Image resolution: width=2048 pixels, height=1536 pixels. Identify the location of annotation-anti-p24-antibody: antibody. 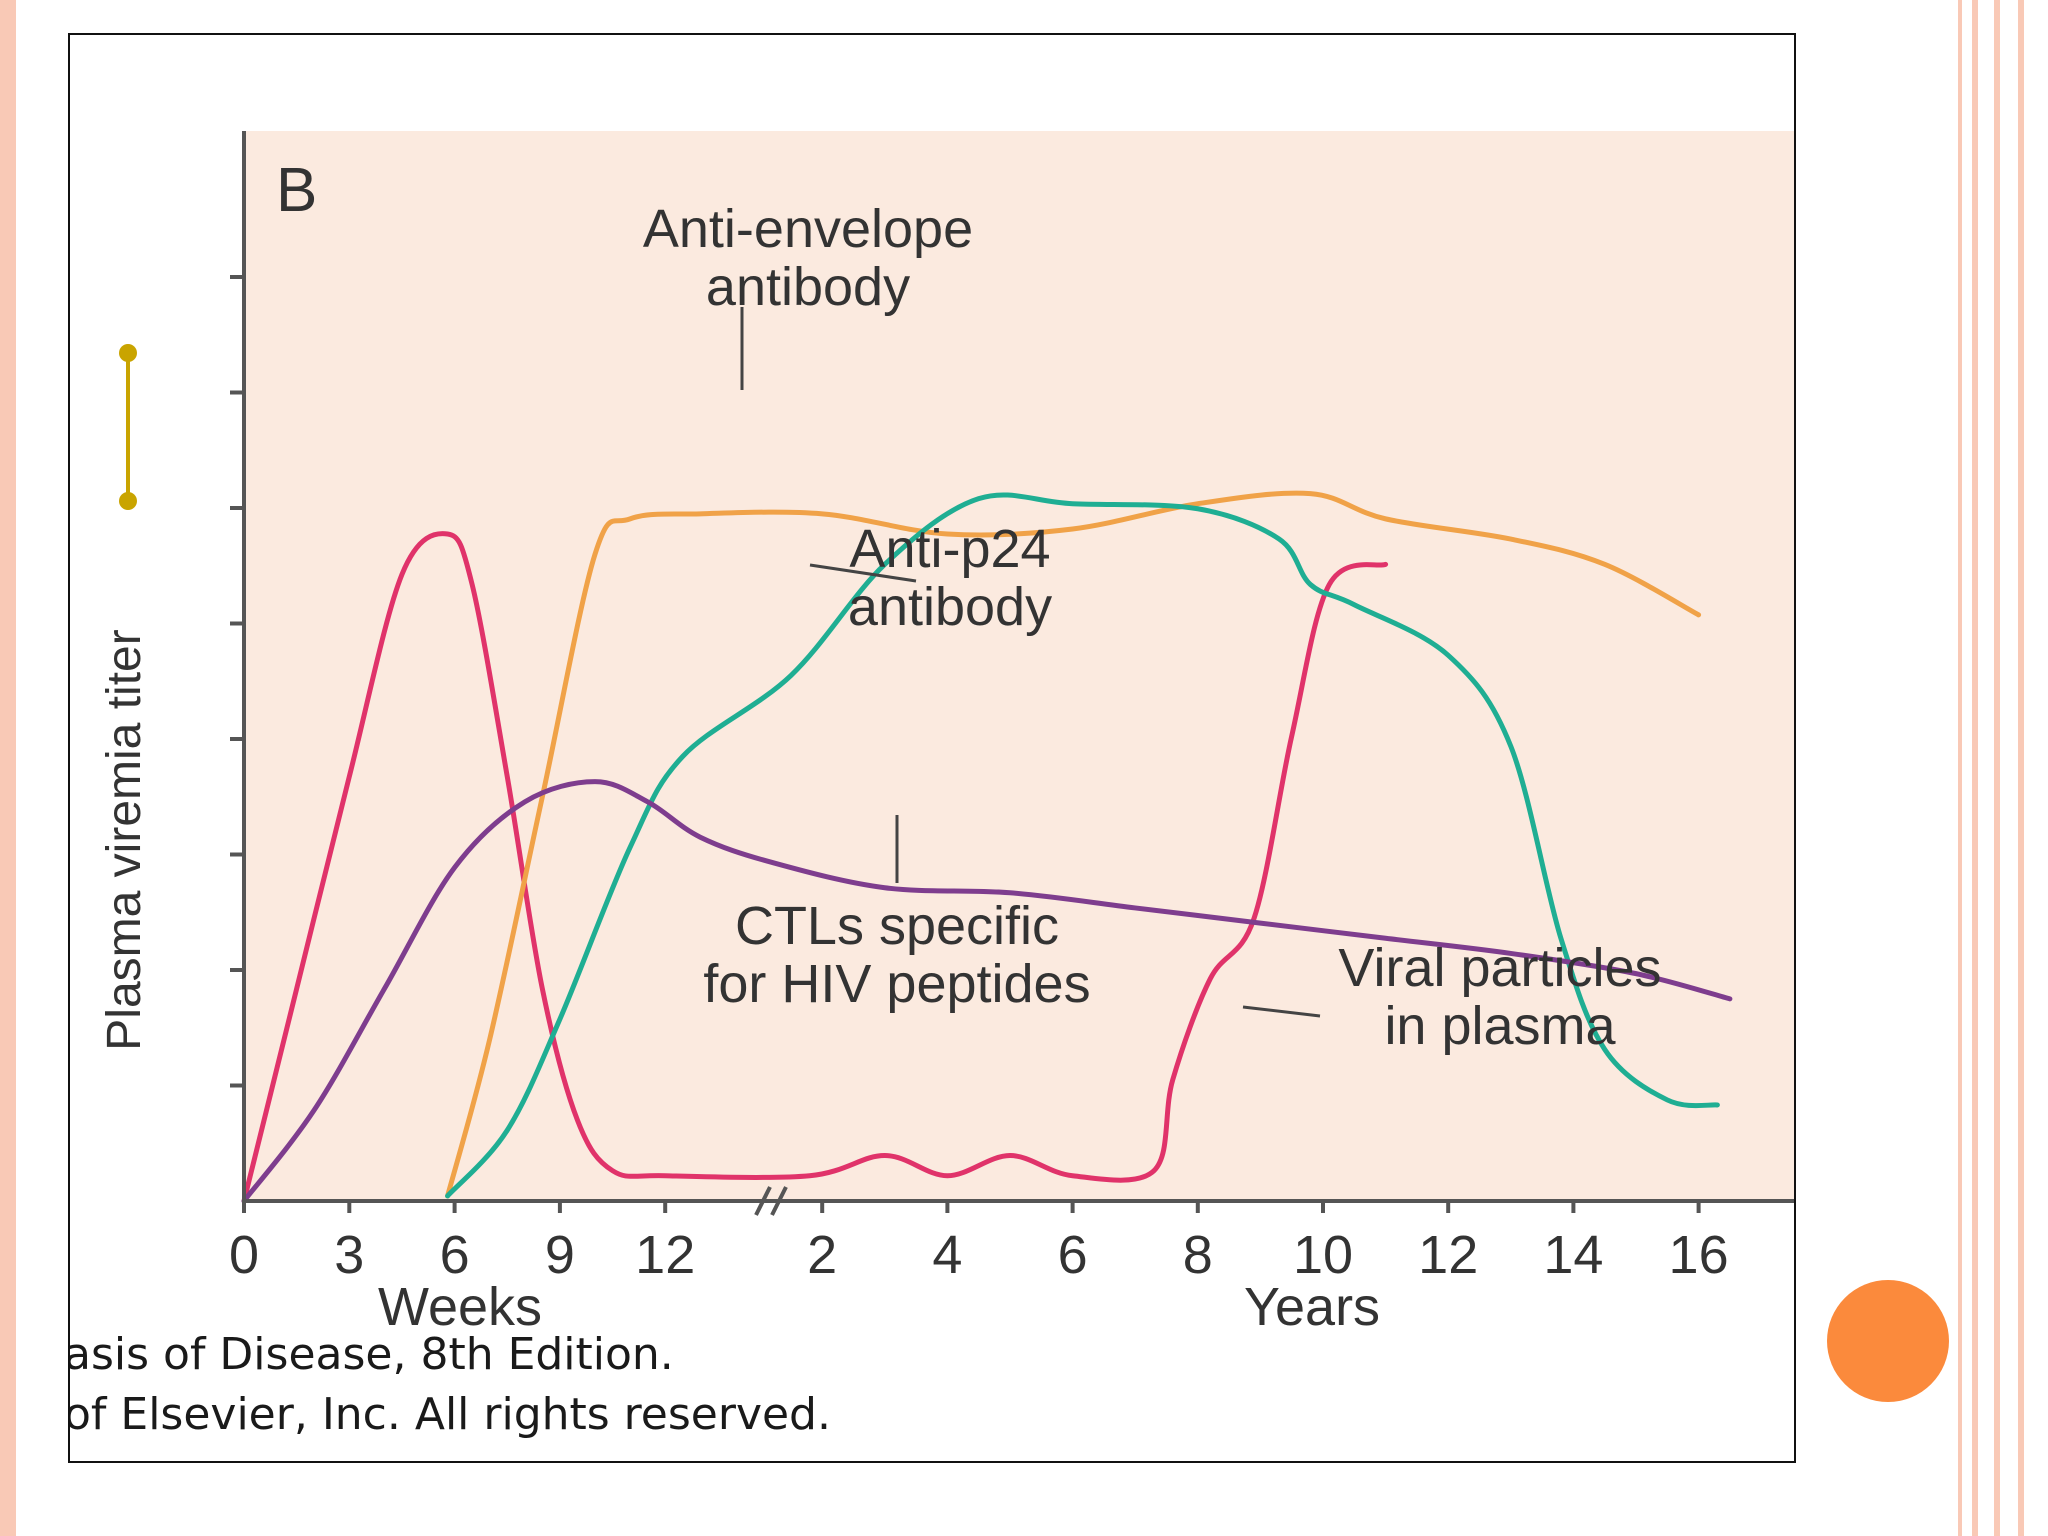
(950, 607).